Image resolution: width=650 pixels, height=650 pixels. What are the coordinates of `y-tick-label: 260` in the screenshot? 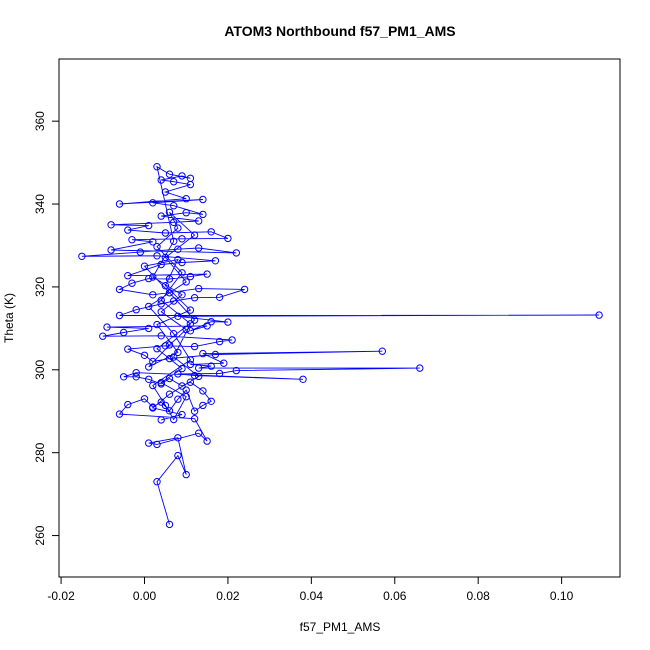 It's located at (40, 535).